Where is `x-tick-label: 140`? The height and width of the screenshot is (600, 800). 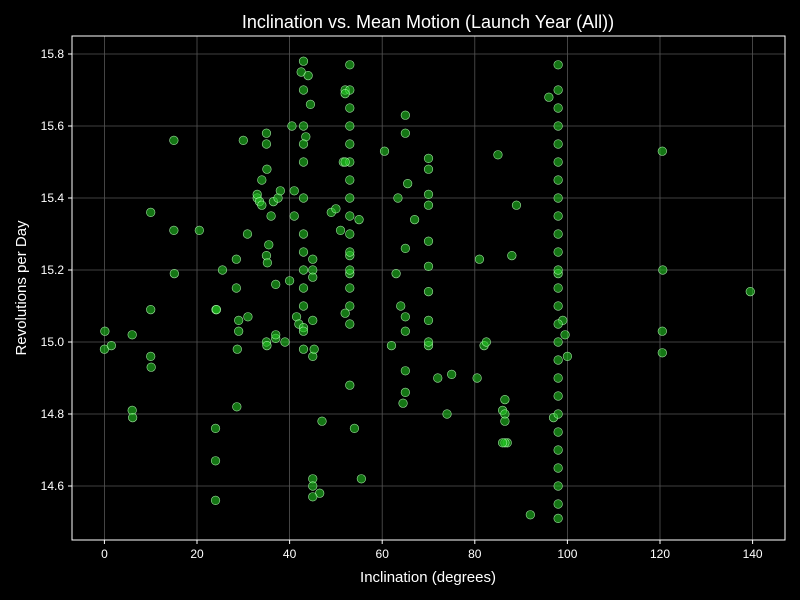 x-tick-label: 140 is located at coordinates (753, 554).